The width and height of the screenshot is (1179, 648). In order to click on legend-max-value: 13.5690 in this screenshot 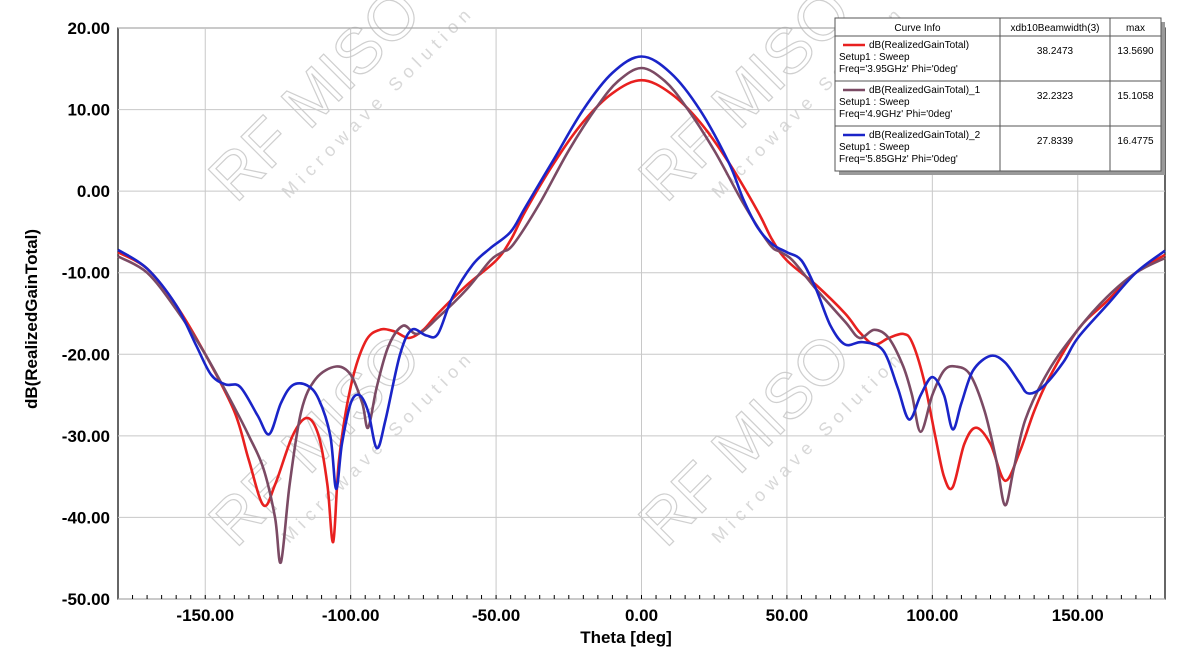, I will do `click(1135, 51)`.